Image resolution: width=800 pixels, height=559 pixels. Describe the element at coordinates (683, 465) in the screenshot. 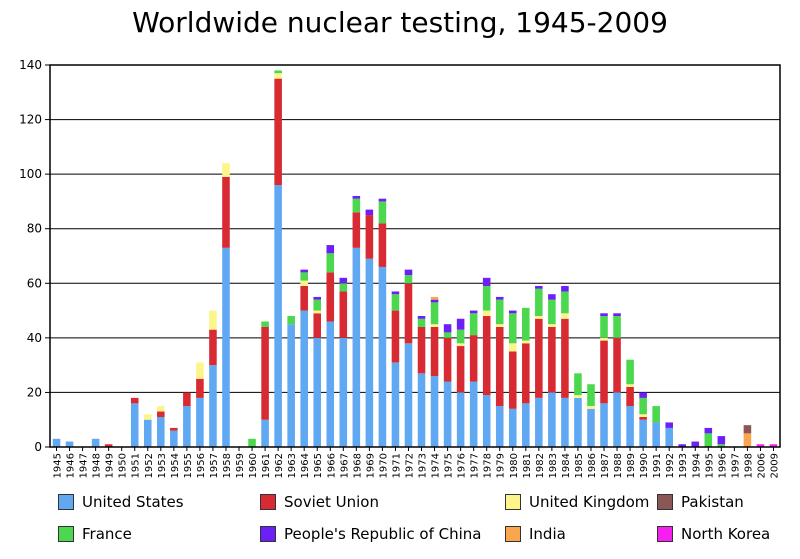

I see `x-tick-label: 1993` at that location.